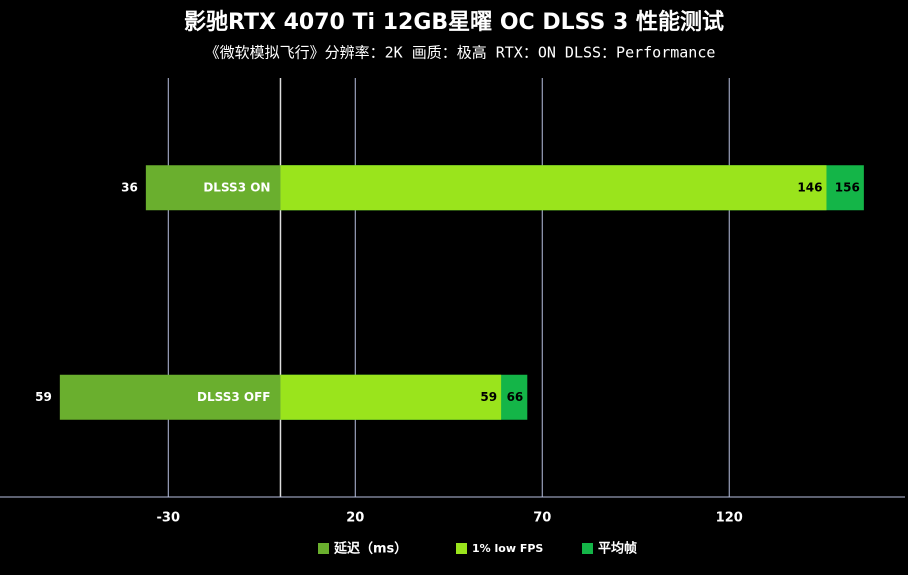 This screenshot has height=575, width=908. What do you see at coordinates (617, 549) in the screenshot?
I see `legend-label: 平均帧` at bounding box center [617, 549].